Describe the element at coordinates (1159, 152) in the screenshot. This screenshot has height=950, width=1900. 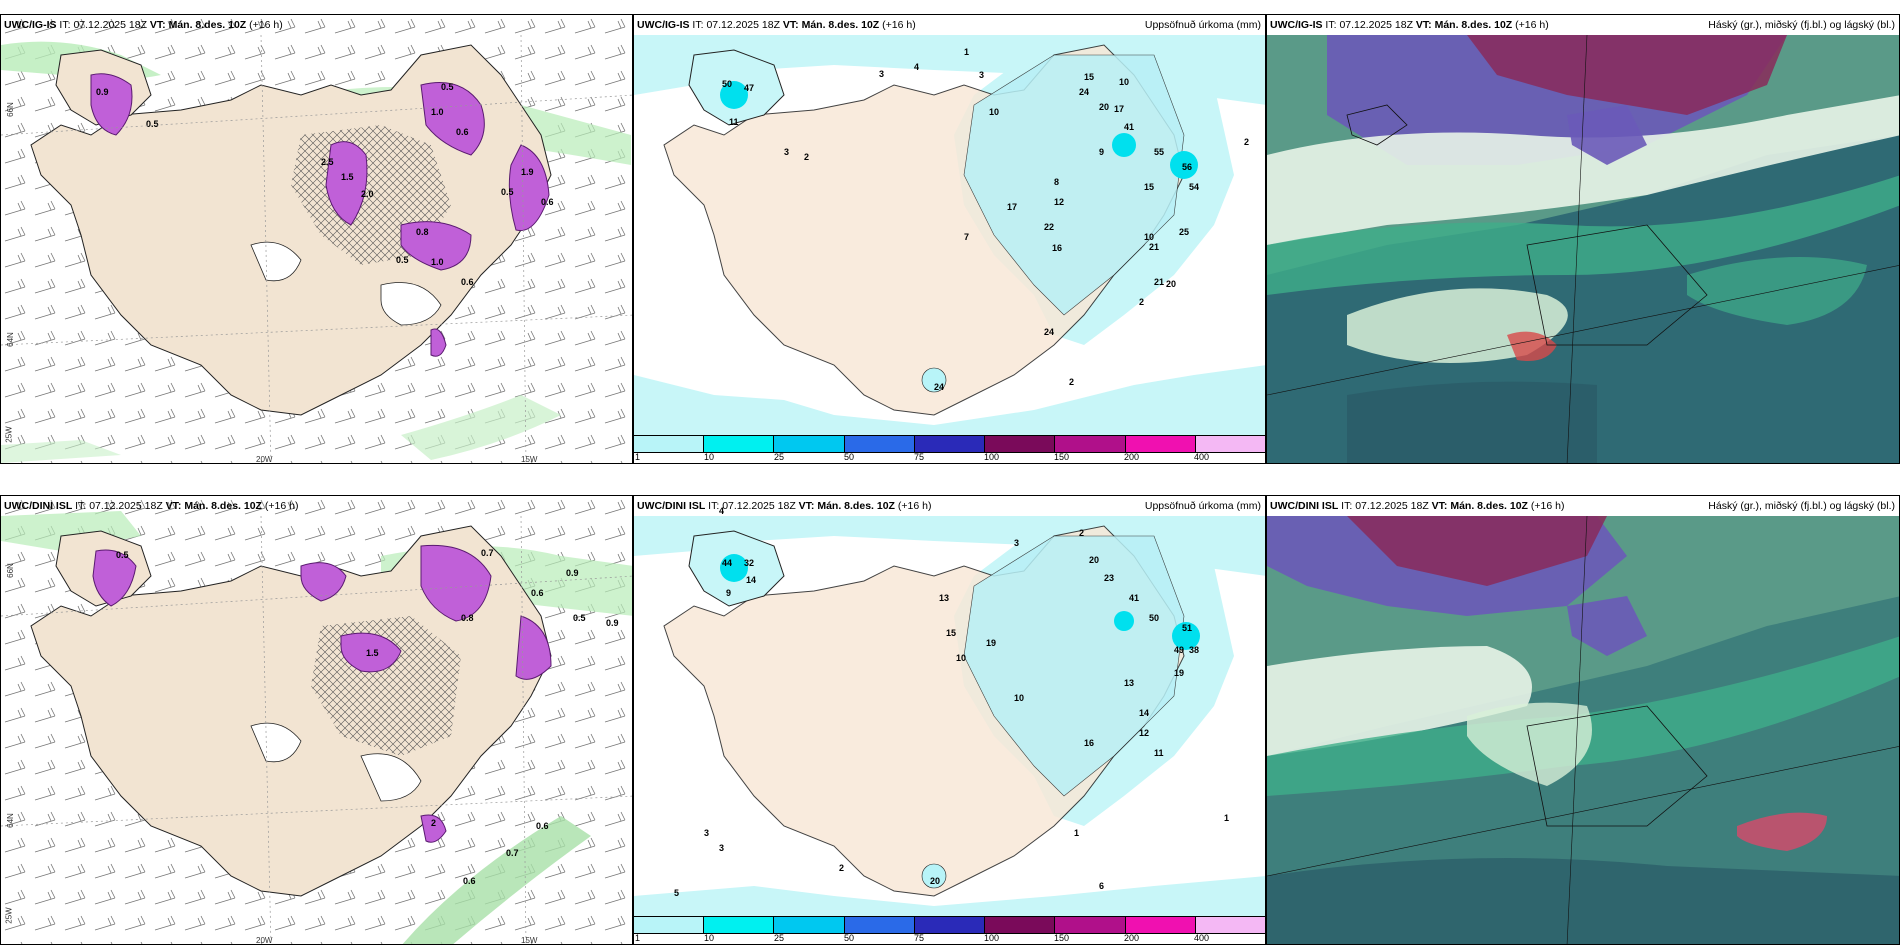
I see `precip-value-label: 55` at that location.